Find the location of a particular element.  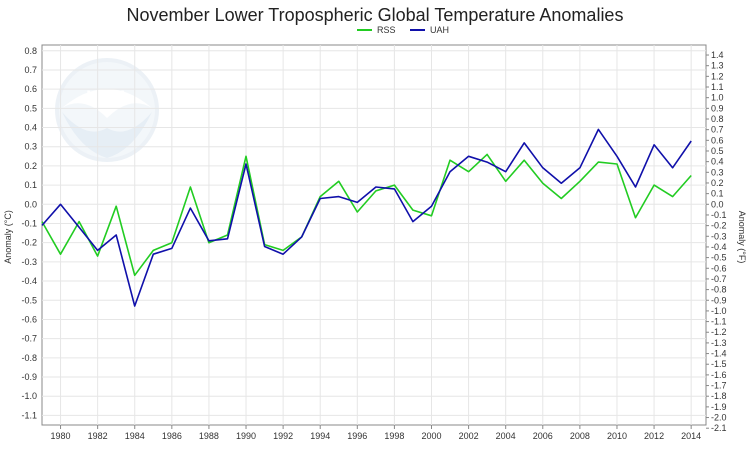

y-tick-label-right: -0.7 is located at coordinates (719, 279).